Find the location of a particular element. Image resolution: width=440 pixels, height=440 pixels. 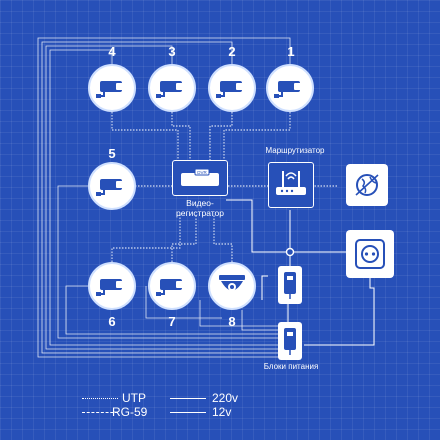

legend-utp-line is located at coordinates (100, 398).